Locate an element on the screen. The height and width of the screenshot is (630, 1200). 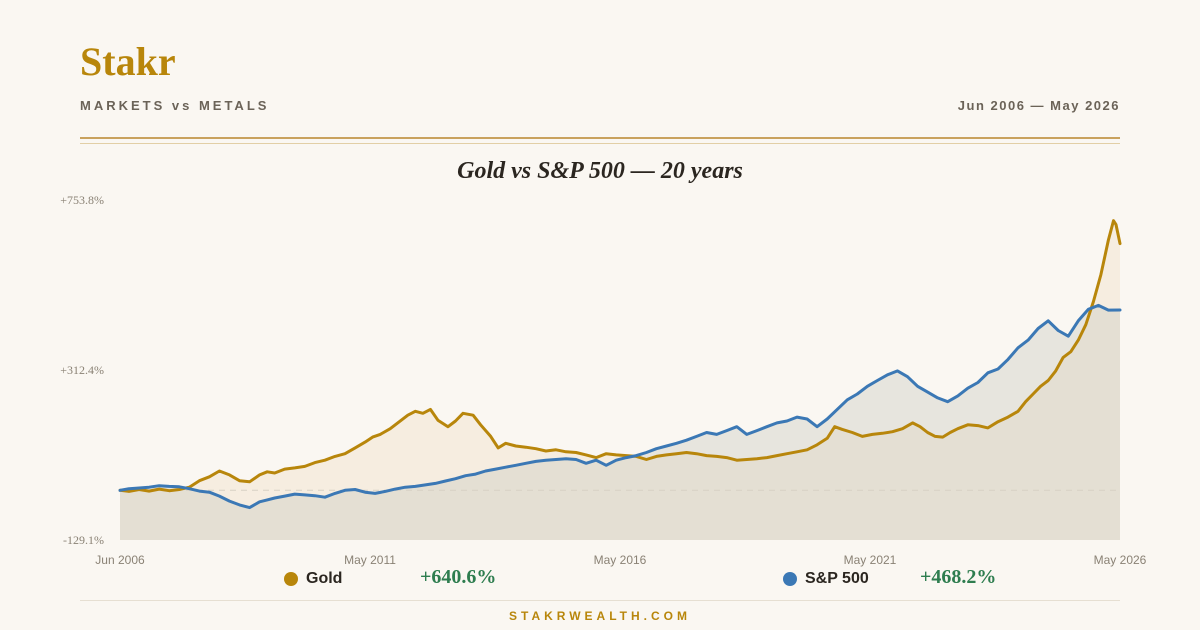
x-tick-label: May 2011 is located at coordinates (370, 560).